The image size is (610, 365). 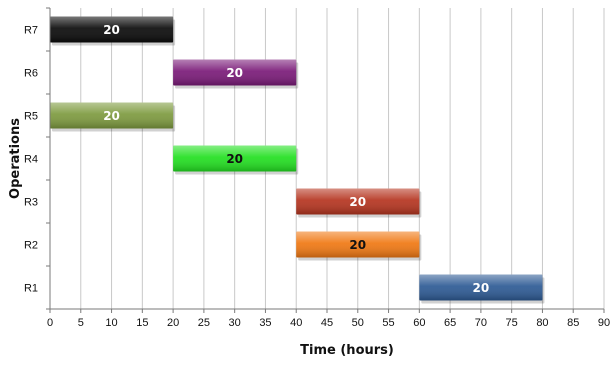 What do you see at coordinates (235, 323) in the screenshot?
I see `x-tick-label: 30` at bounding box center [235, 323].